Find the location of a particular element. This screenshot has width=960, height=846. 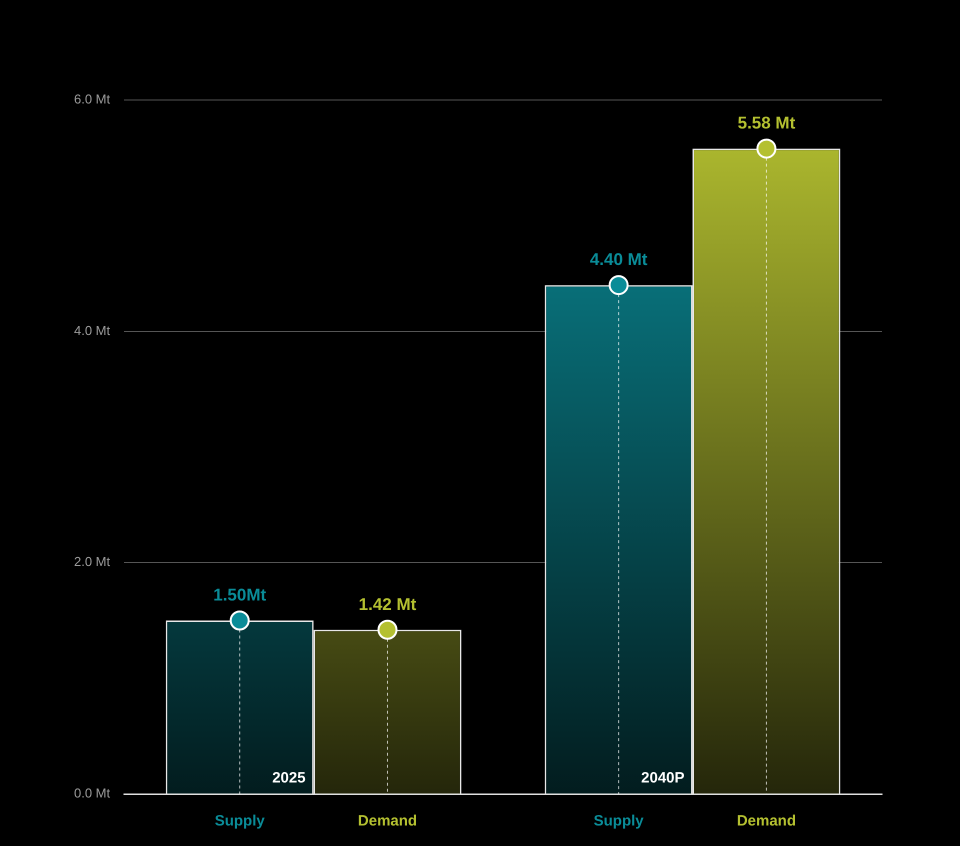

x-tick-label: 2025 is located at coordinates (289, 778).